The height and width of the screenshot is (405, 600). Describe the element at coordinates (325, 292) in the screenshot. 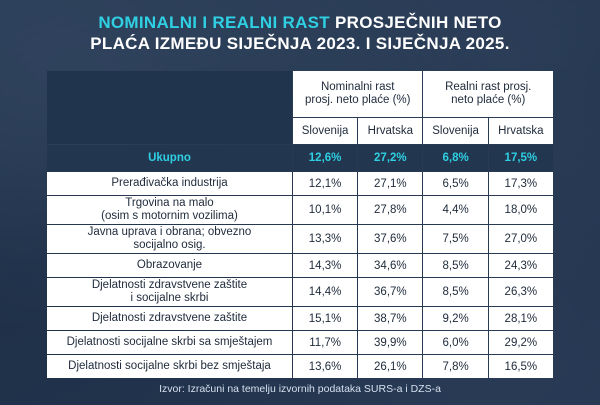

I see `row-value: 14,4%` at that location.